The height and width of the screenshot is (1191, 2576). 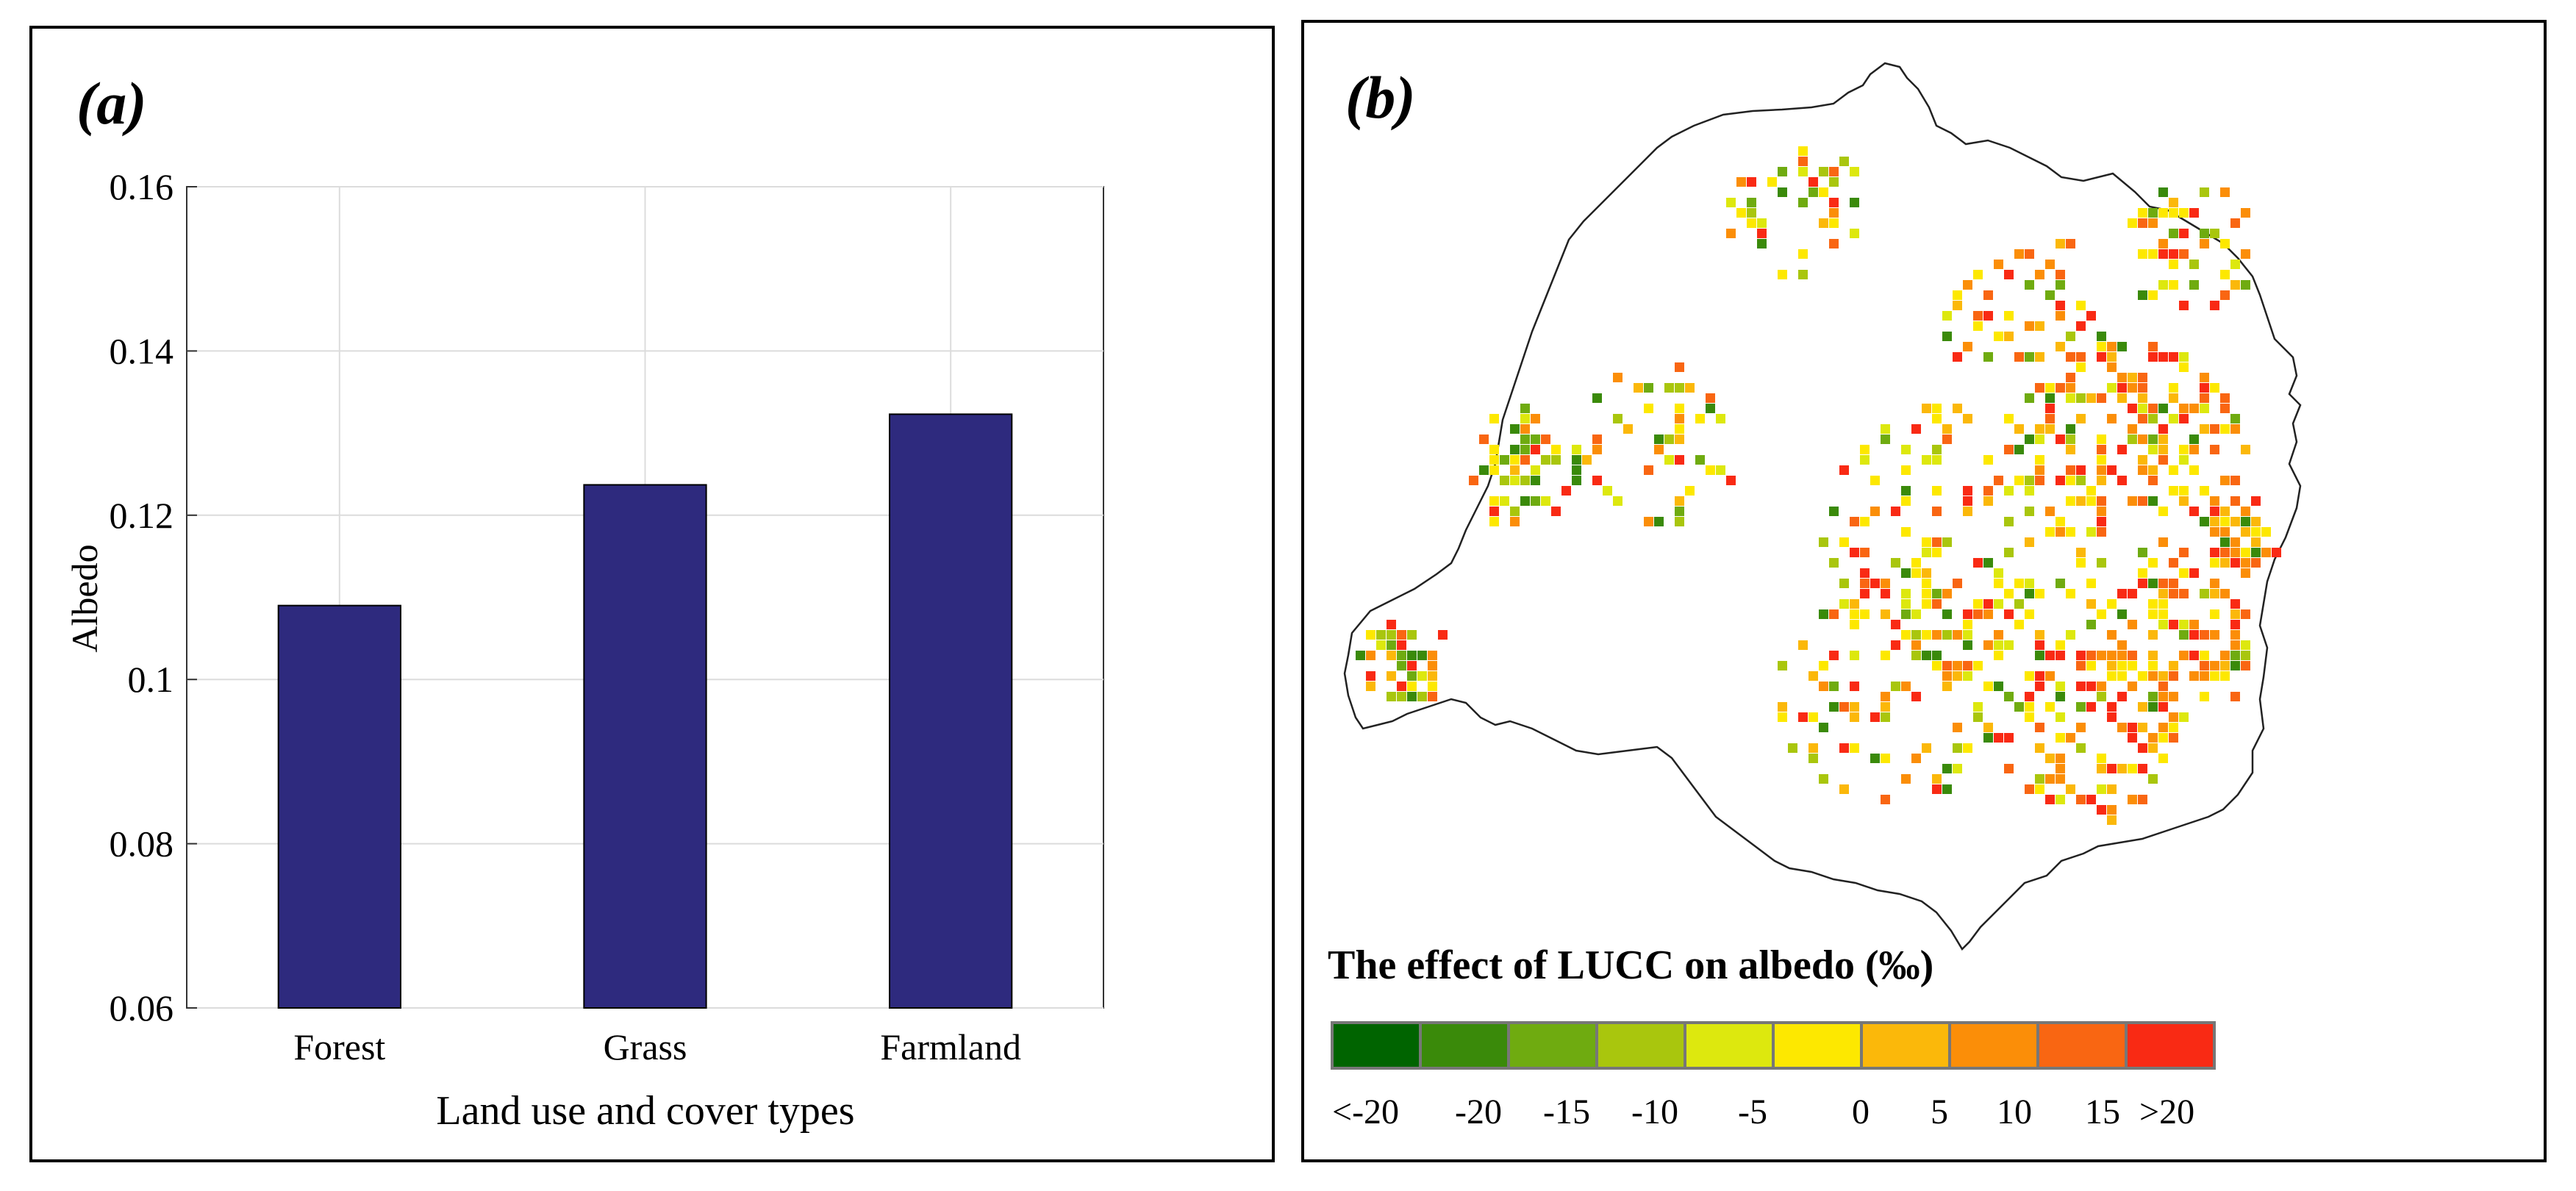 What do you see at coordinates (1380, 97) in the screenshot?
I see `panel-b-label: (b)` at bounding box center [1380, 97].